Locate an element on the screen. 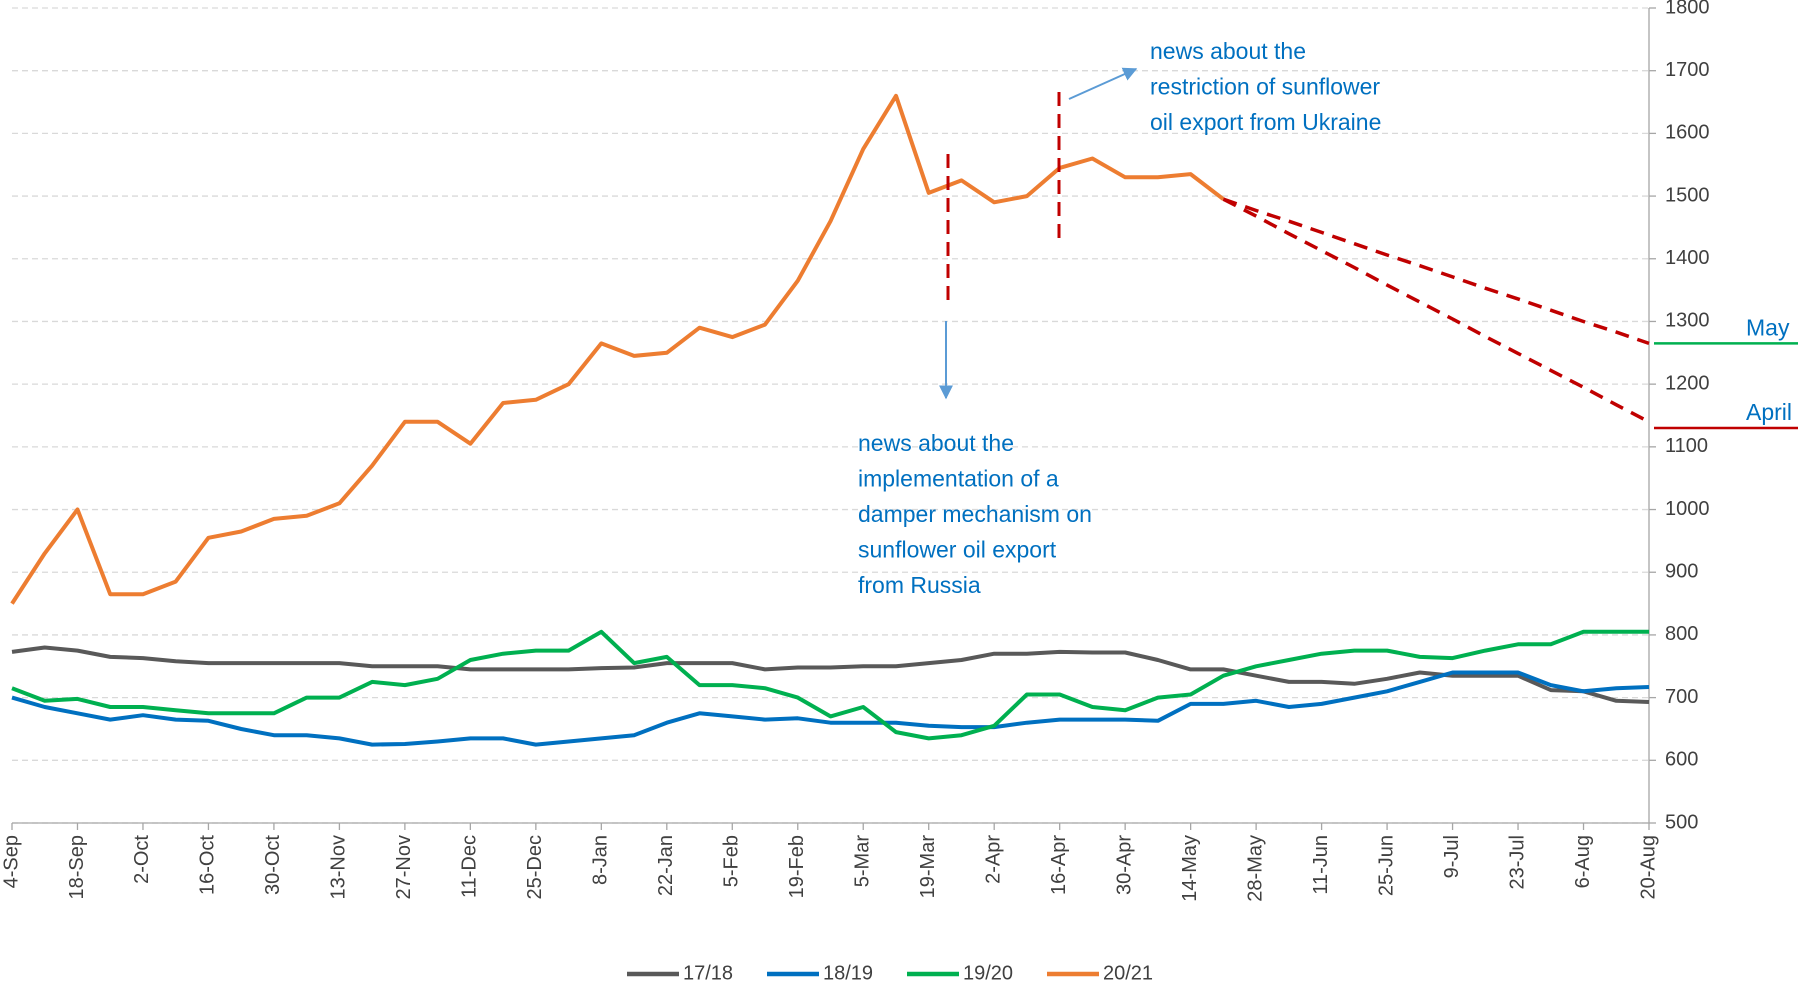 The image size is (1798, 990). legend-label: 19/20 is located at coordinates (988, 973).